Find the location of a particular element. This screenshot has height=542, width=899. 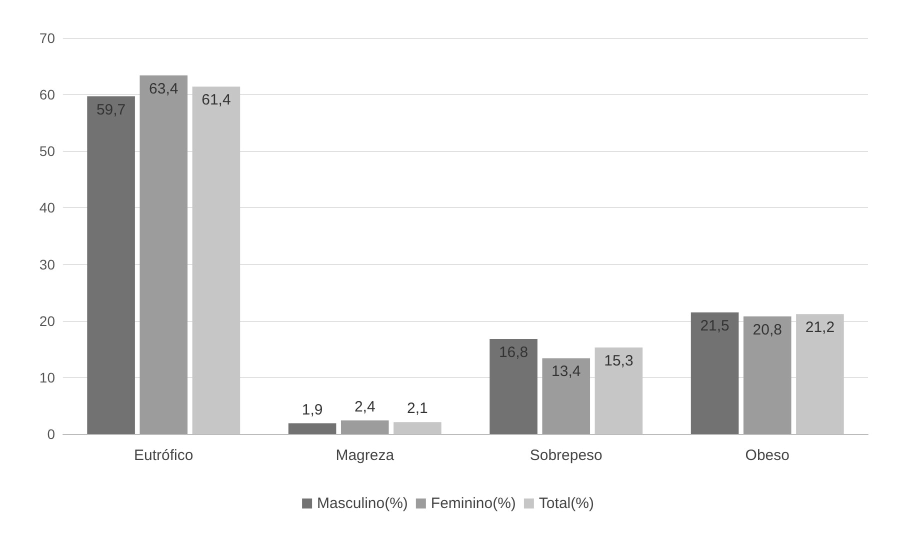

x-tick-label: Eutrófico is located at coordinates (164, 455).